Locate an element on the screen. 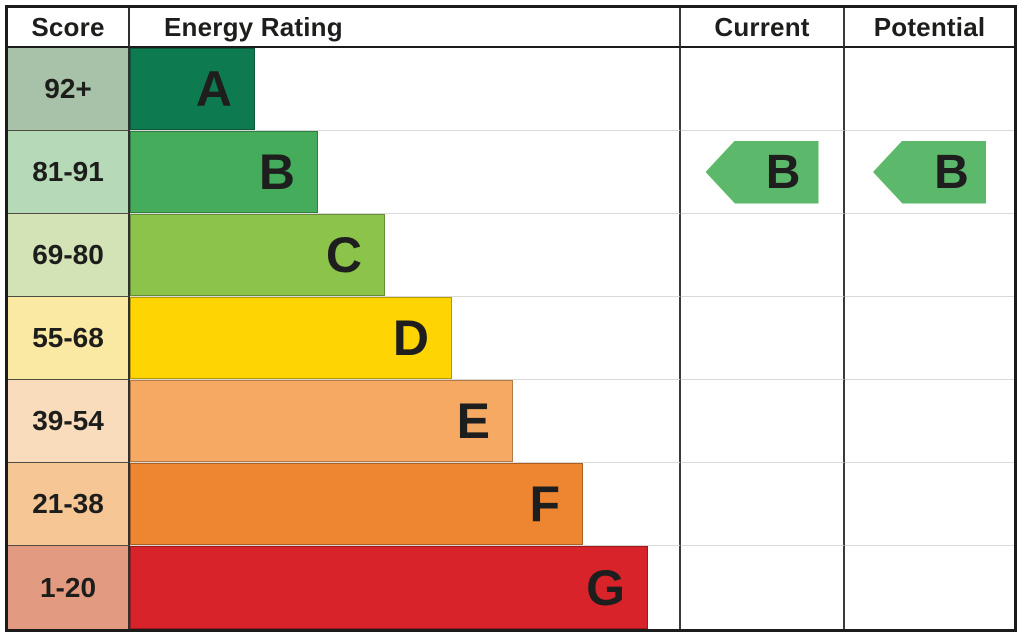 This screenshot has height=640, width=1024. header-potential-label: Potential is located at coordinates (929, 26).